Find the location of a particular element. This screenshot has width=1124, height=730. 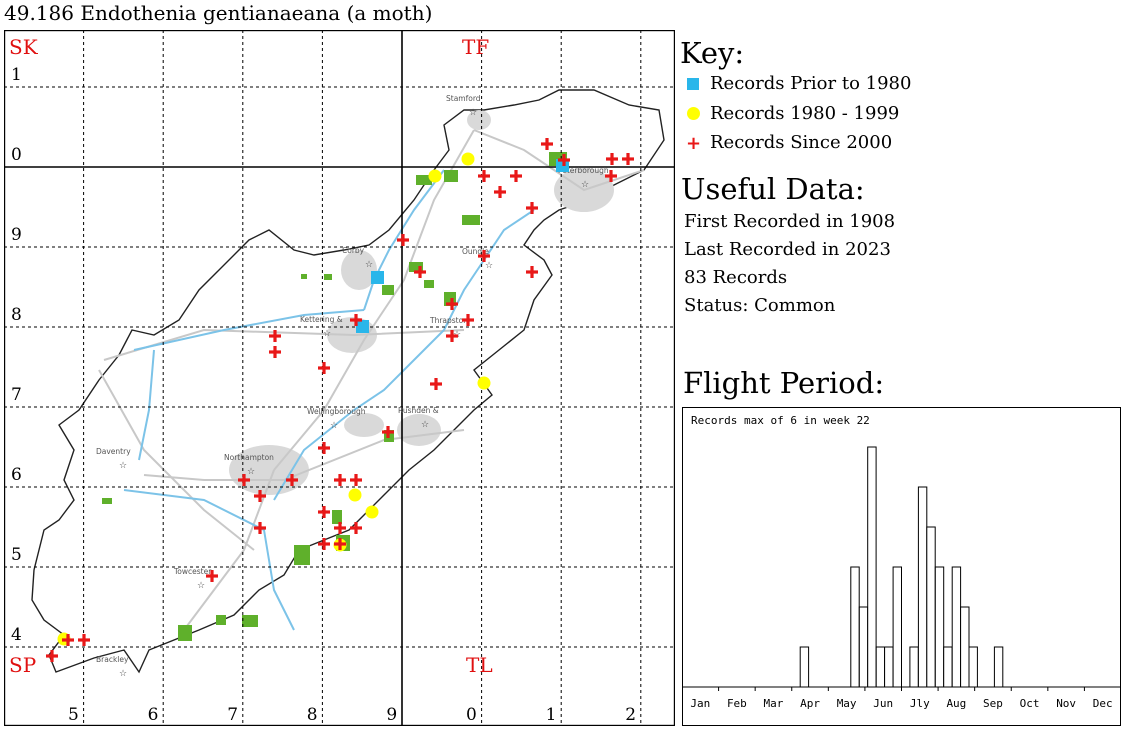

easting-label: 2 is located at coordinates (630, 715).